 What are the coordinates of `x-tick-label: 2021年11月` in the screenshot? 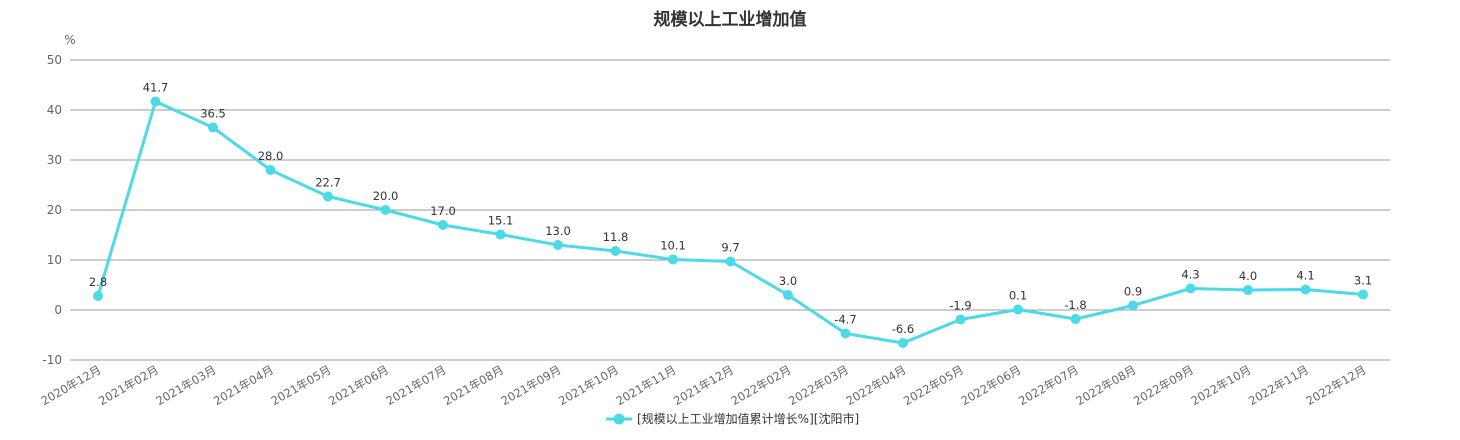 It's located at (646, 385).